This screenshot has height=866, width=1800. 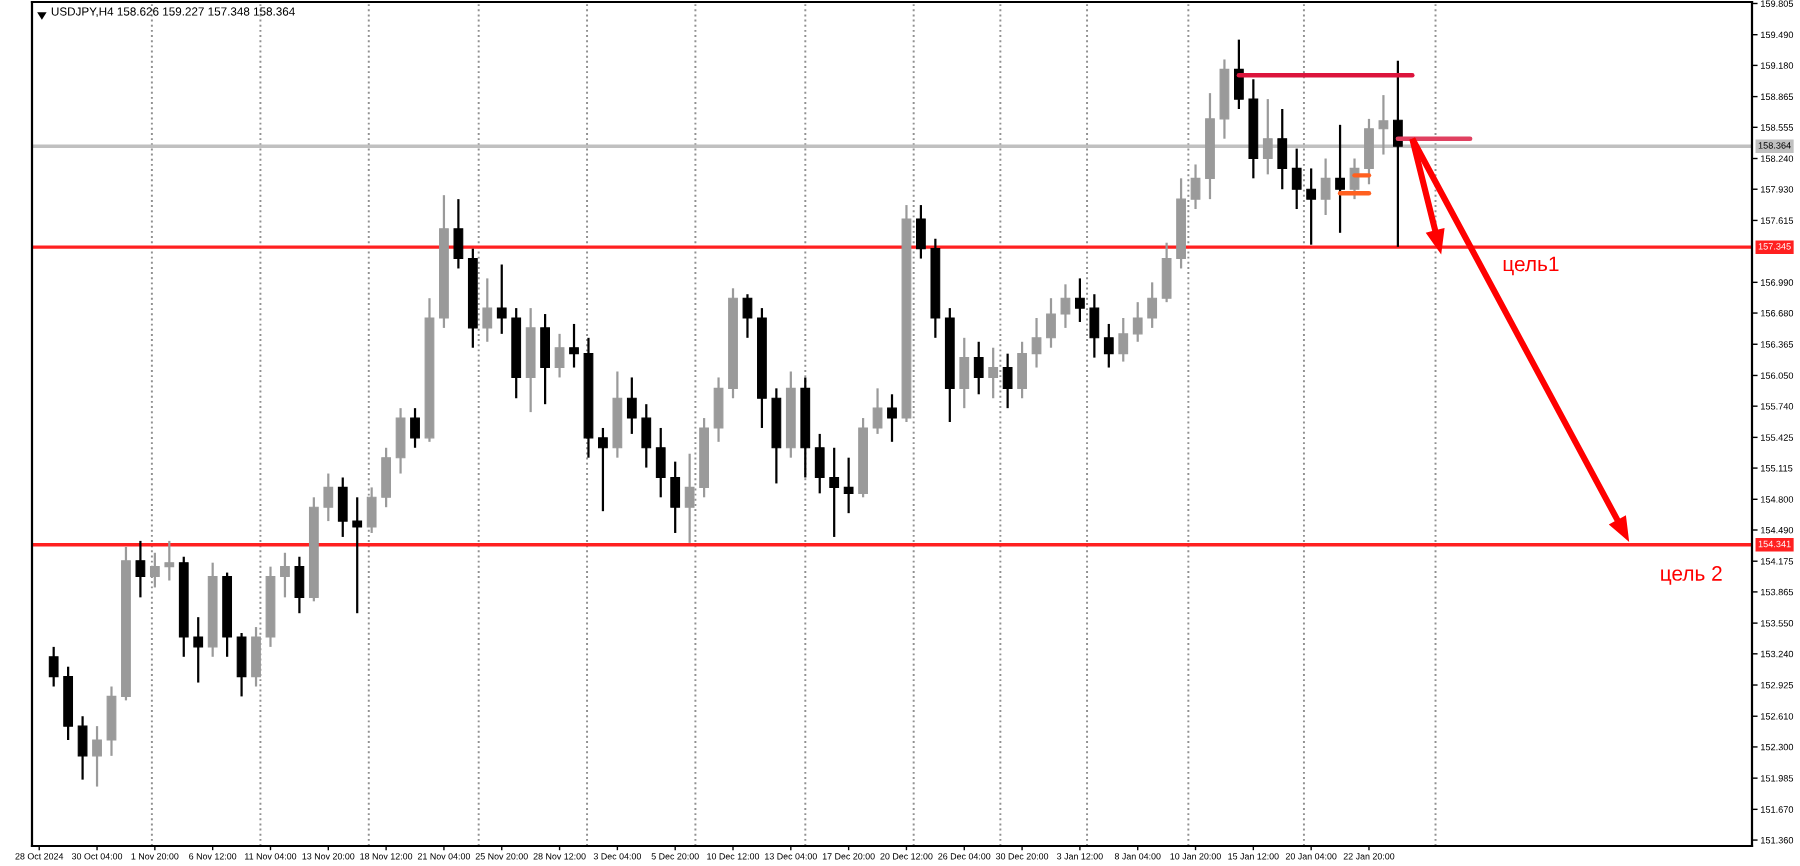 I want to click on annotation: цель1, so click(x=1531, y=266).